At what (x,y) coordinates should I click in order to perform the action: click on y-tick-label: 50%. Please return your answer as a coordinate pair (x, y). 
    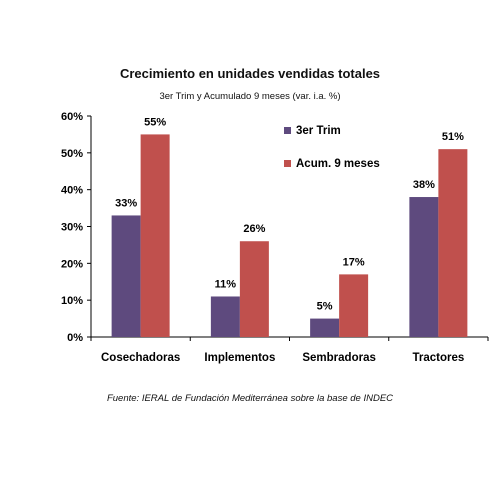
    Looking at the image, I should click on (72, 154).